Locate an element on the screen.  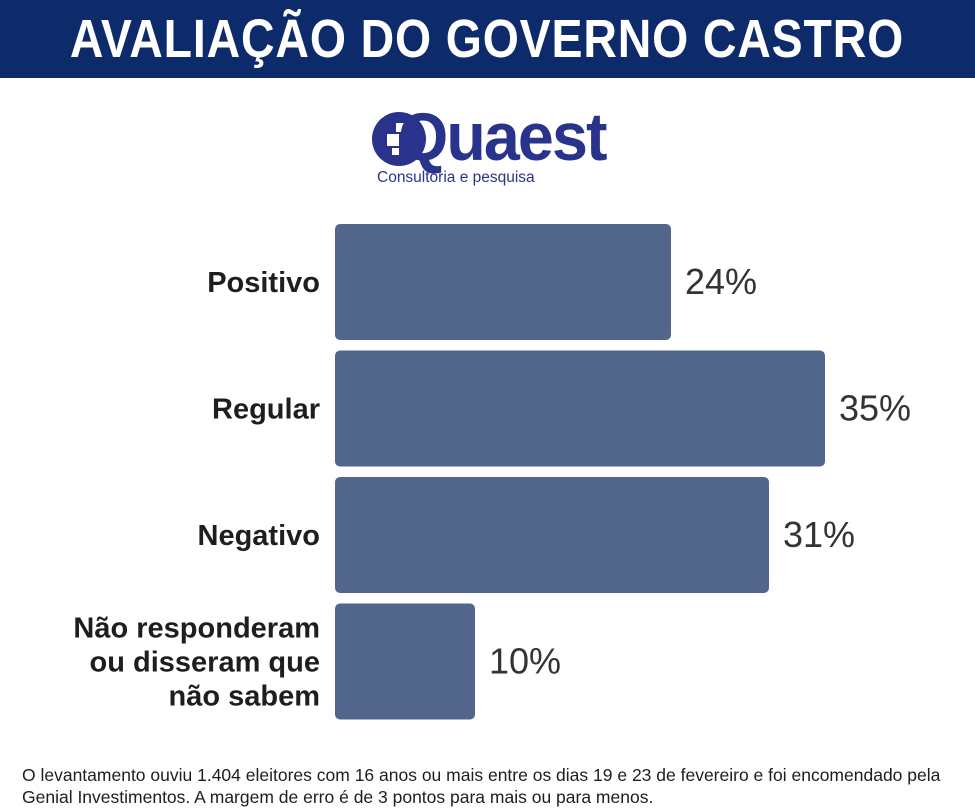
category-label: Regular is located at coordinates (266, 410).